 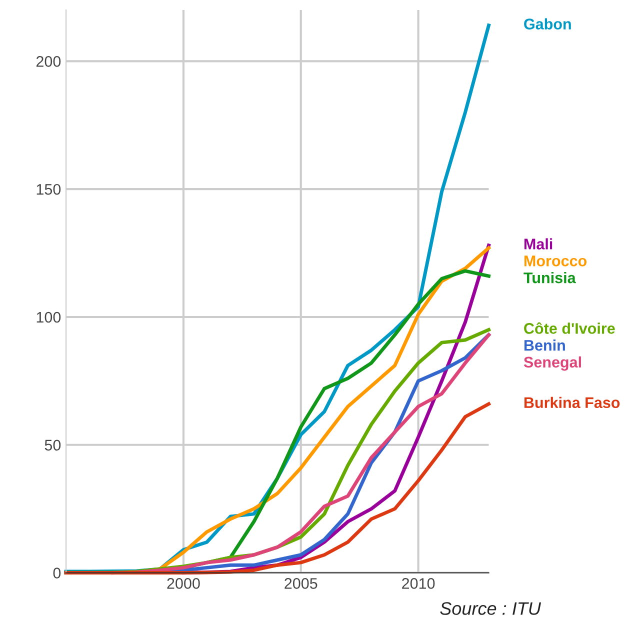 What do you see at coordinates (48, 189) in the screenshot?
I see `y-tick-label: 150` at bounding box center [48, 189].